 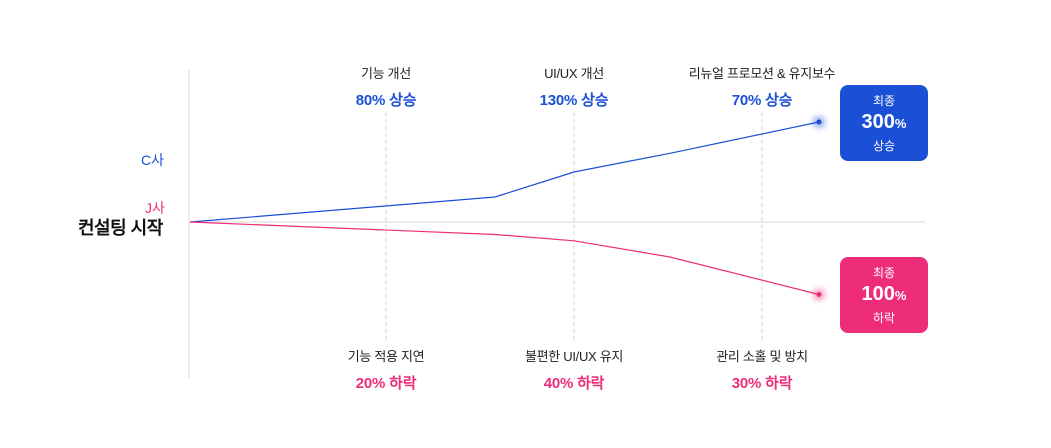 I want to click on milestone-j-1-value: 20% 하락, so click(x=386, y=383).